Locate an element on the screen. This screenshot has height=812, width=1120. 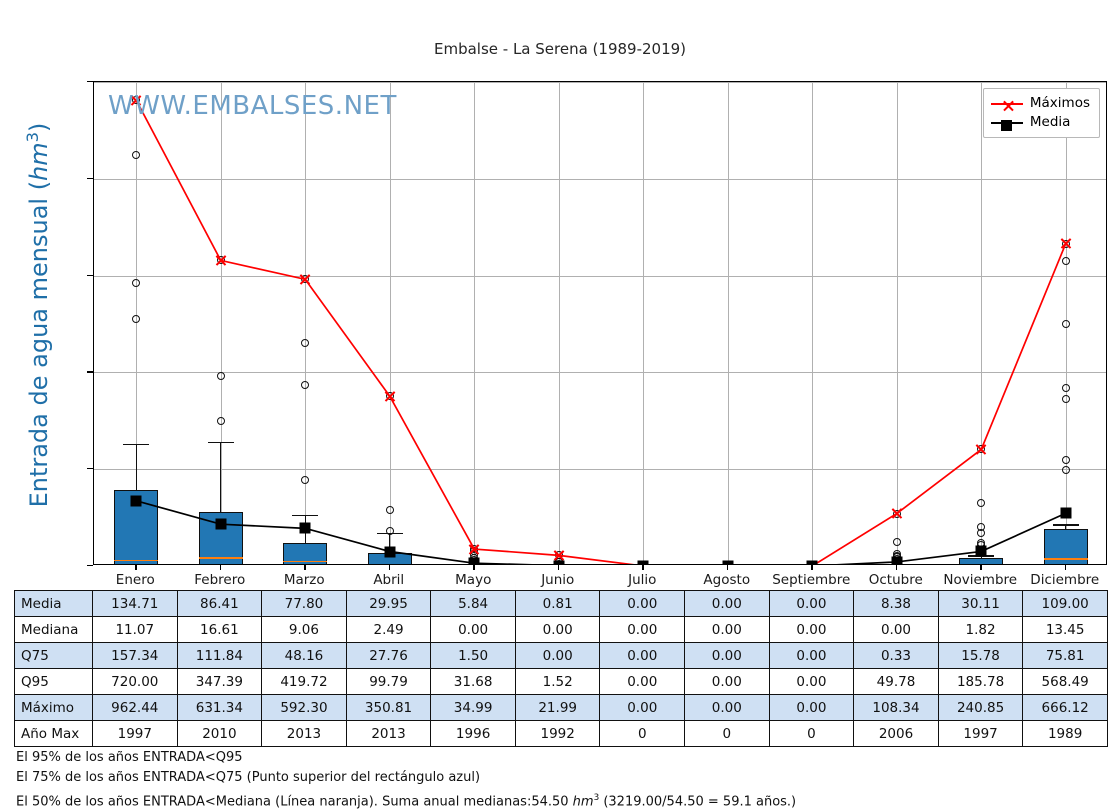
table-cell-año-max-mayo: 1996 is located at coordinates (473, 734).